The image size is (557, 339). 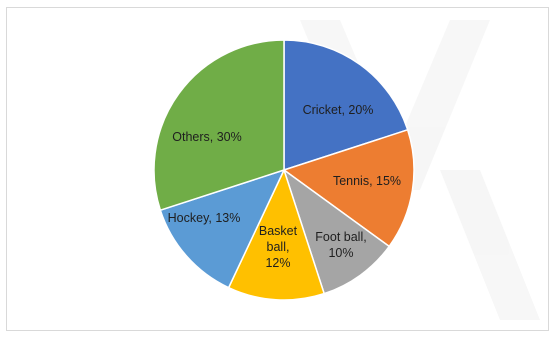 I want to click on pie-label-cricket: Cricket, 20%, so click(x=338, y=110).